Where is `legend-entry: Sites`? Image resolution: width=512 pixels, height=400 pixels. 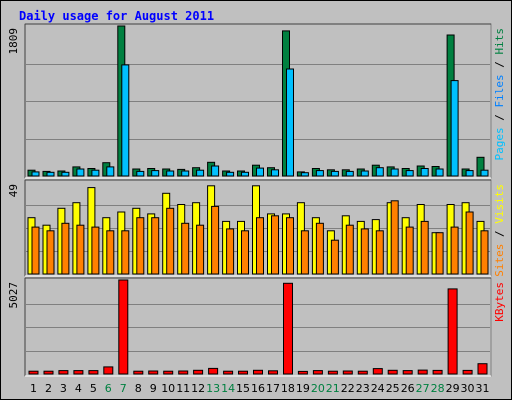 legend-entry: Sites is located at coordinates (499, 260).